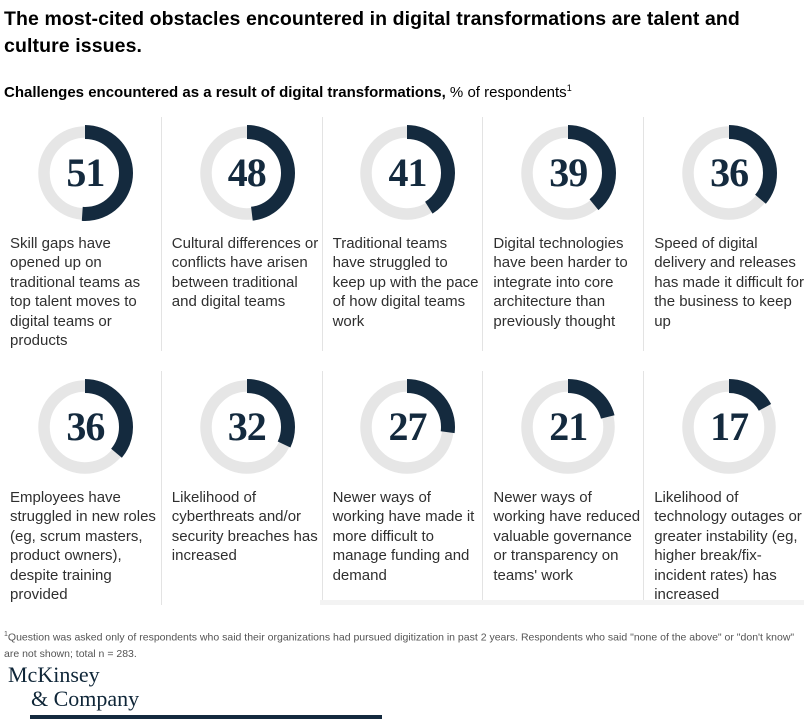 The width and height of the screenshot is (804, 719). What do you see at coordinates (562, 602) in the screenshot?
I see `faint-divider` at bounding box center [562, 602].